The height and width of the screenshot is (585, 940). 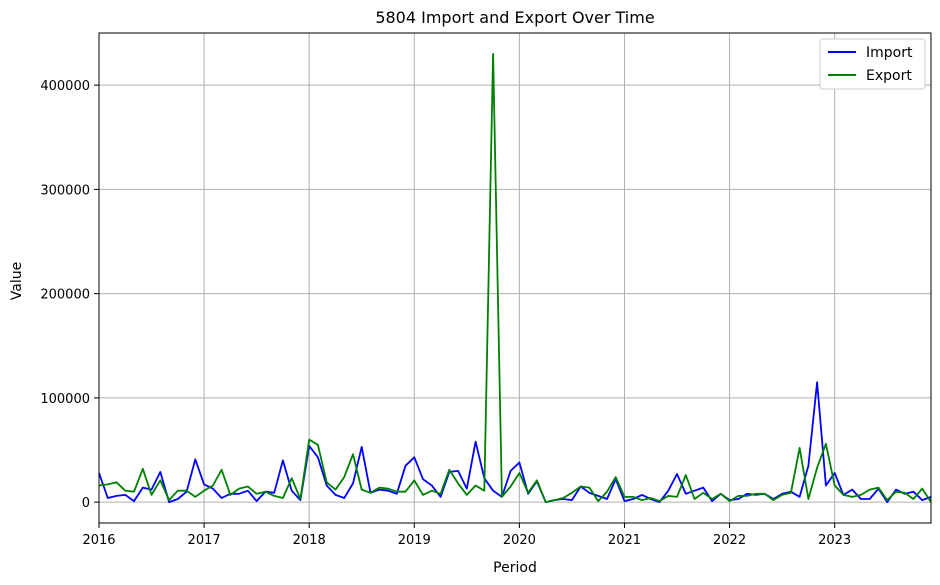 What do you see at coordinates (624, 540) in the screenshot?
I see `x-tick-label: 2021` at bounding box center [624, 540].